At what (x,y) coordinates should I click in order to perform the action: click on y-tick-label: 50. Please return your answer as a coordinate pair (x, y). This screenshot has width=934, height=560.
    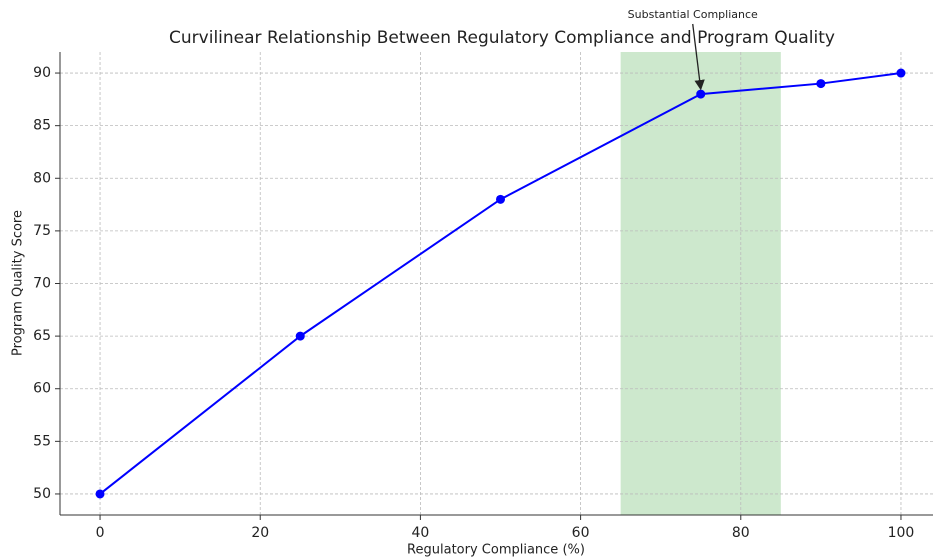
    Looking at the image, I should click on (42, 494).